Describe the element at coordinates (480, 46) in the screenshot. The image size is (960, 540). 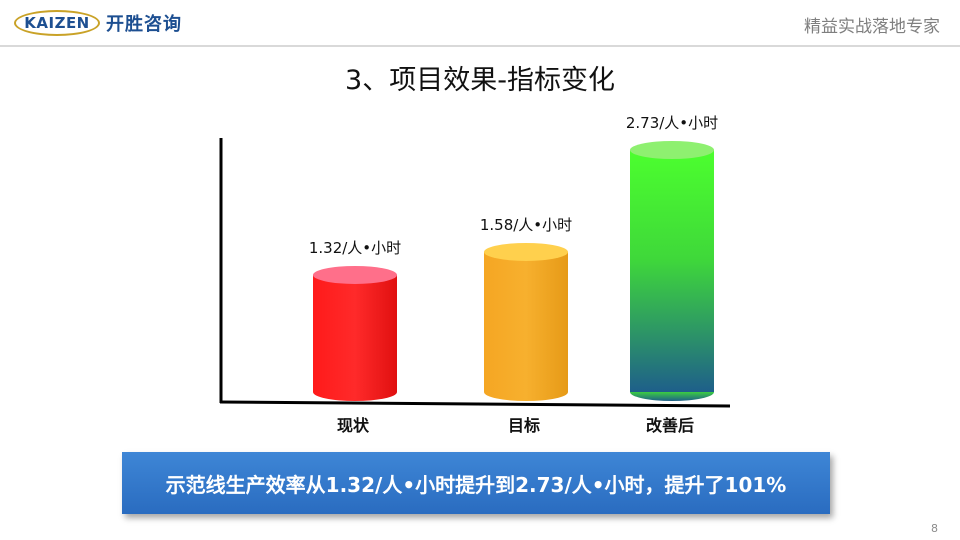
I see `header-divider` at that location.